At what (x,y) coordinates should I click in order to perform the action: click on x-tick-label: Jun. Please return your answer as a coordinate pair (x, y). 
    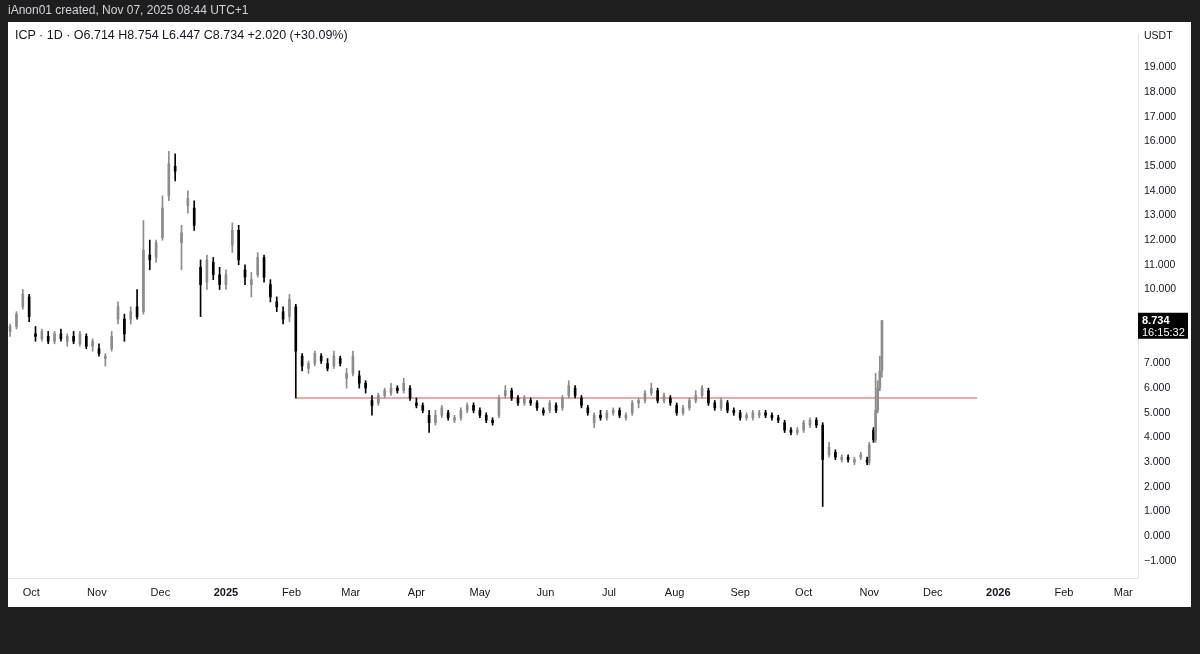
    Looking at the image, I should click on (545, 591).